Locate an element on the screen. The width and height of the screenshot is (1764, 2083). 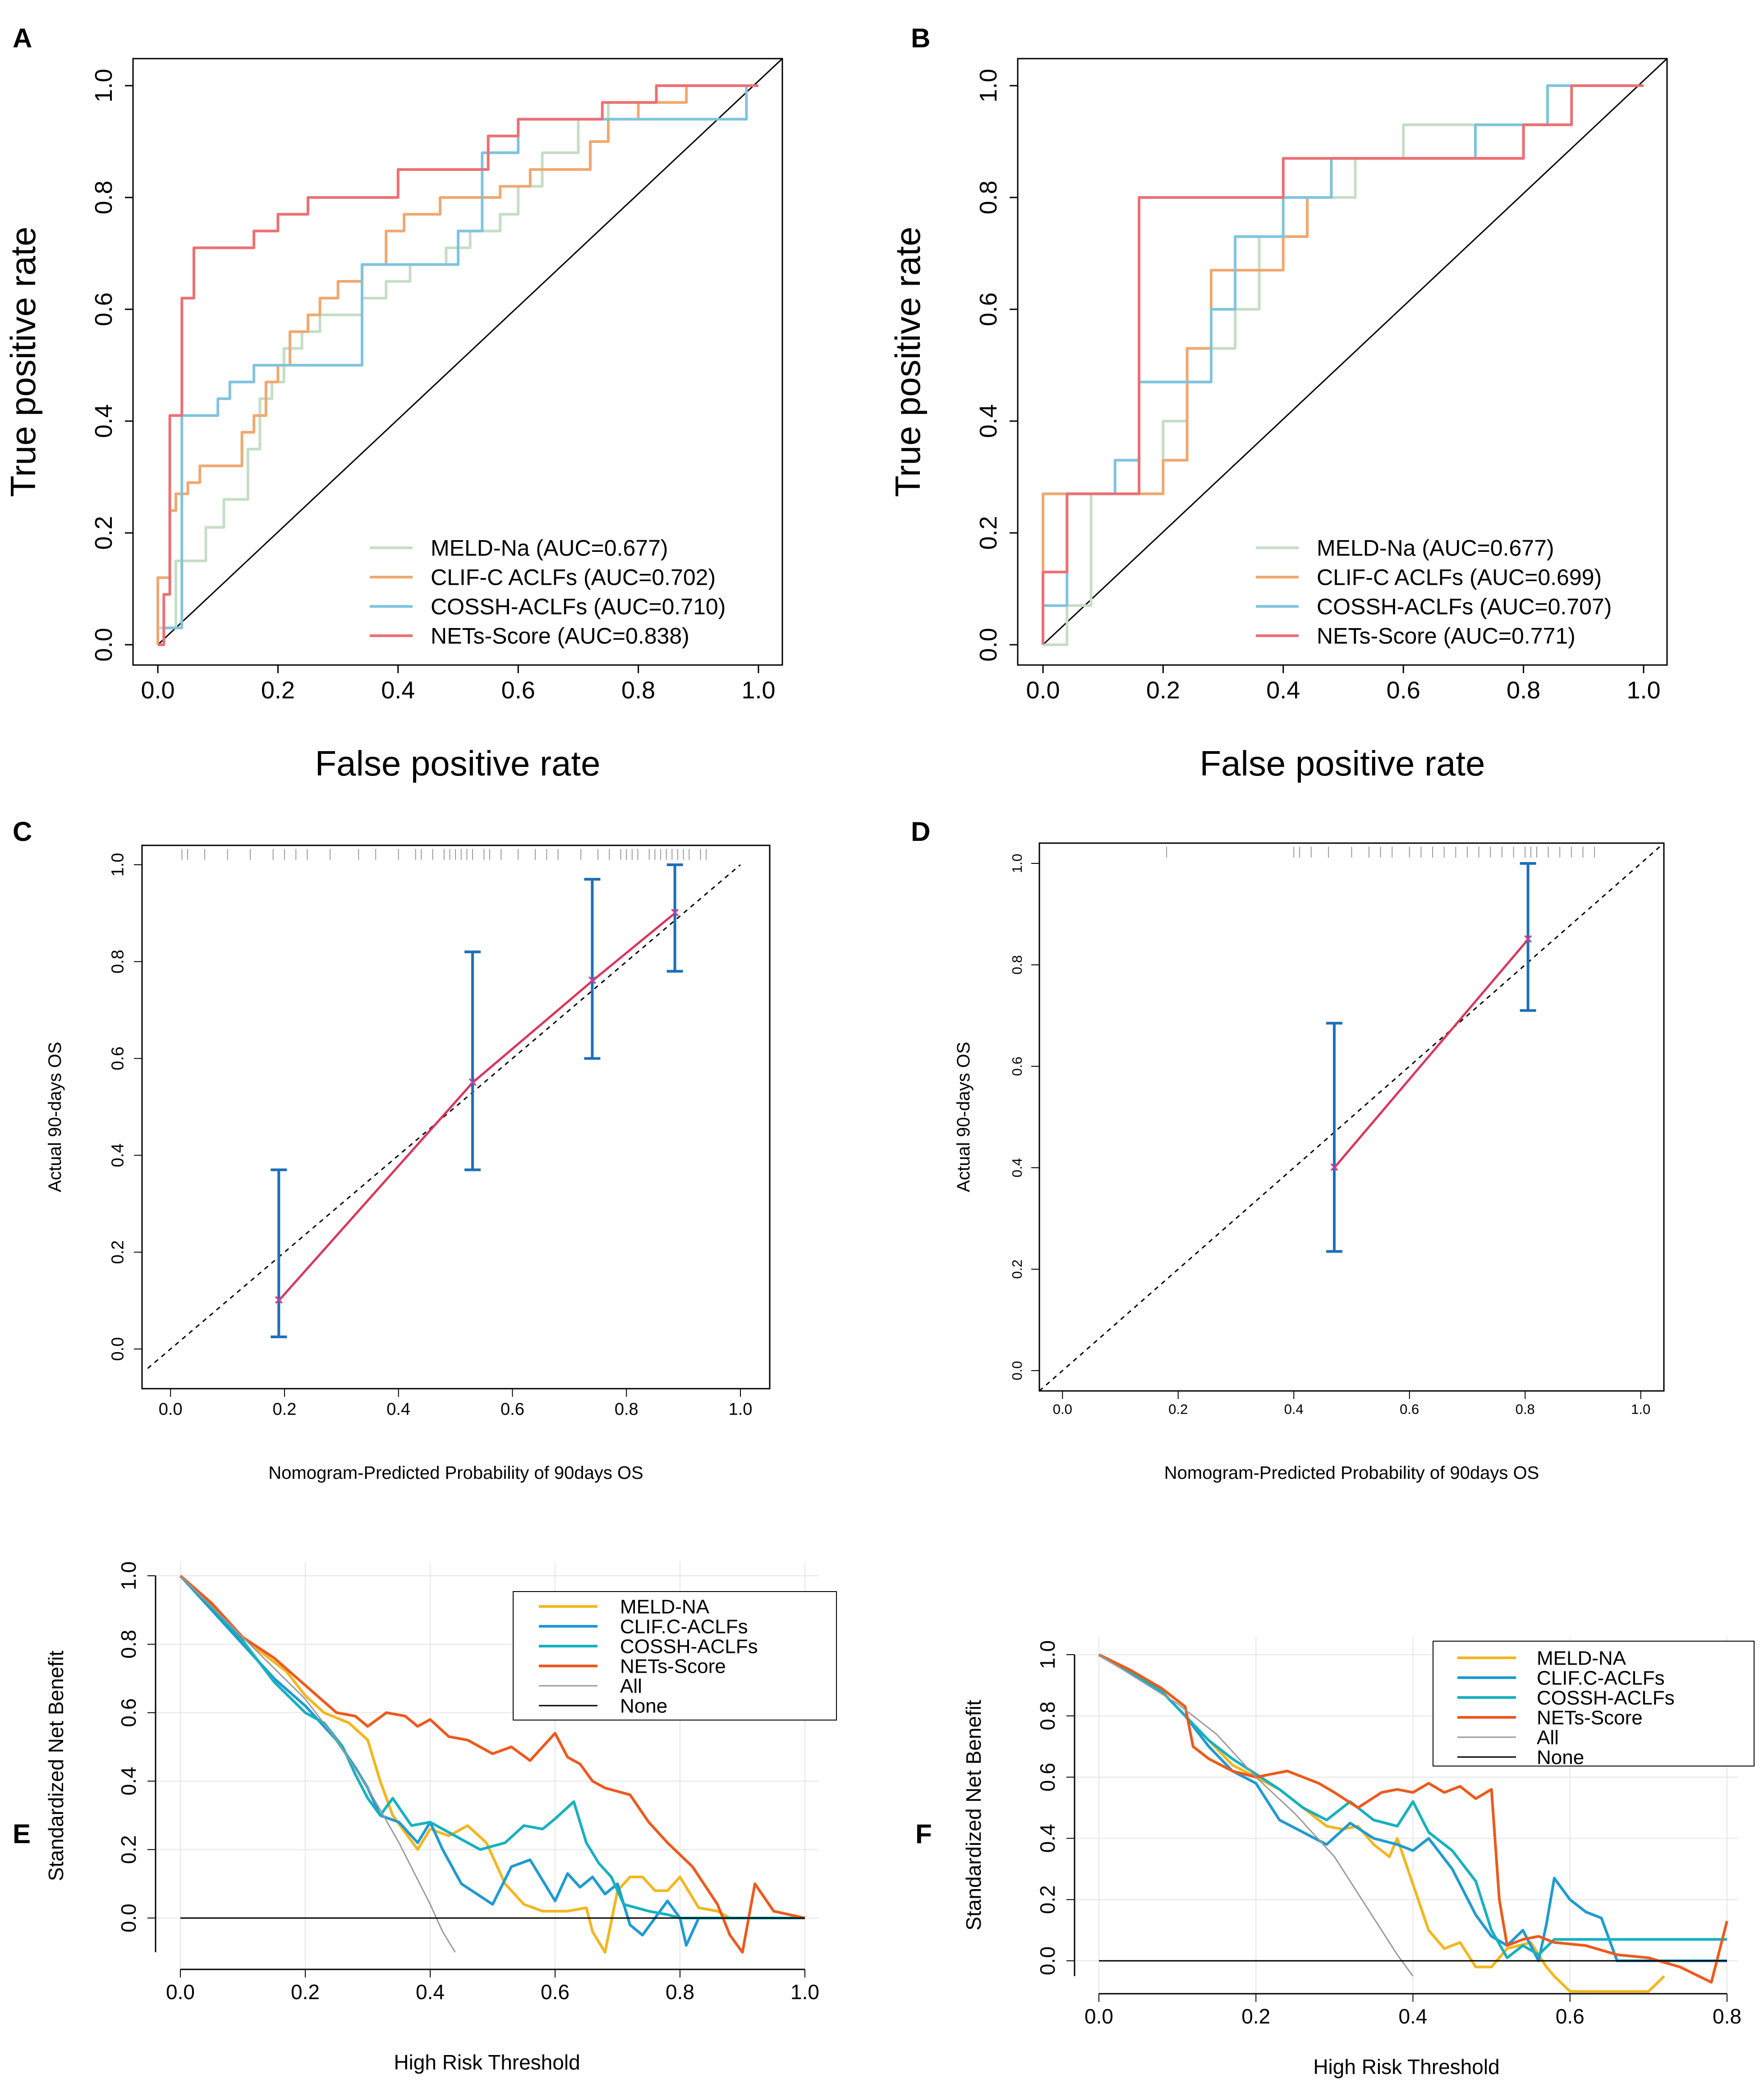
legend-label: None is located at coordinates (643, 1706).